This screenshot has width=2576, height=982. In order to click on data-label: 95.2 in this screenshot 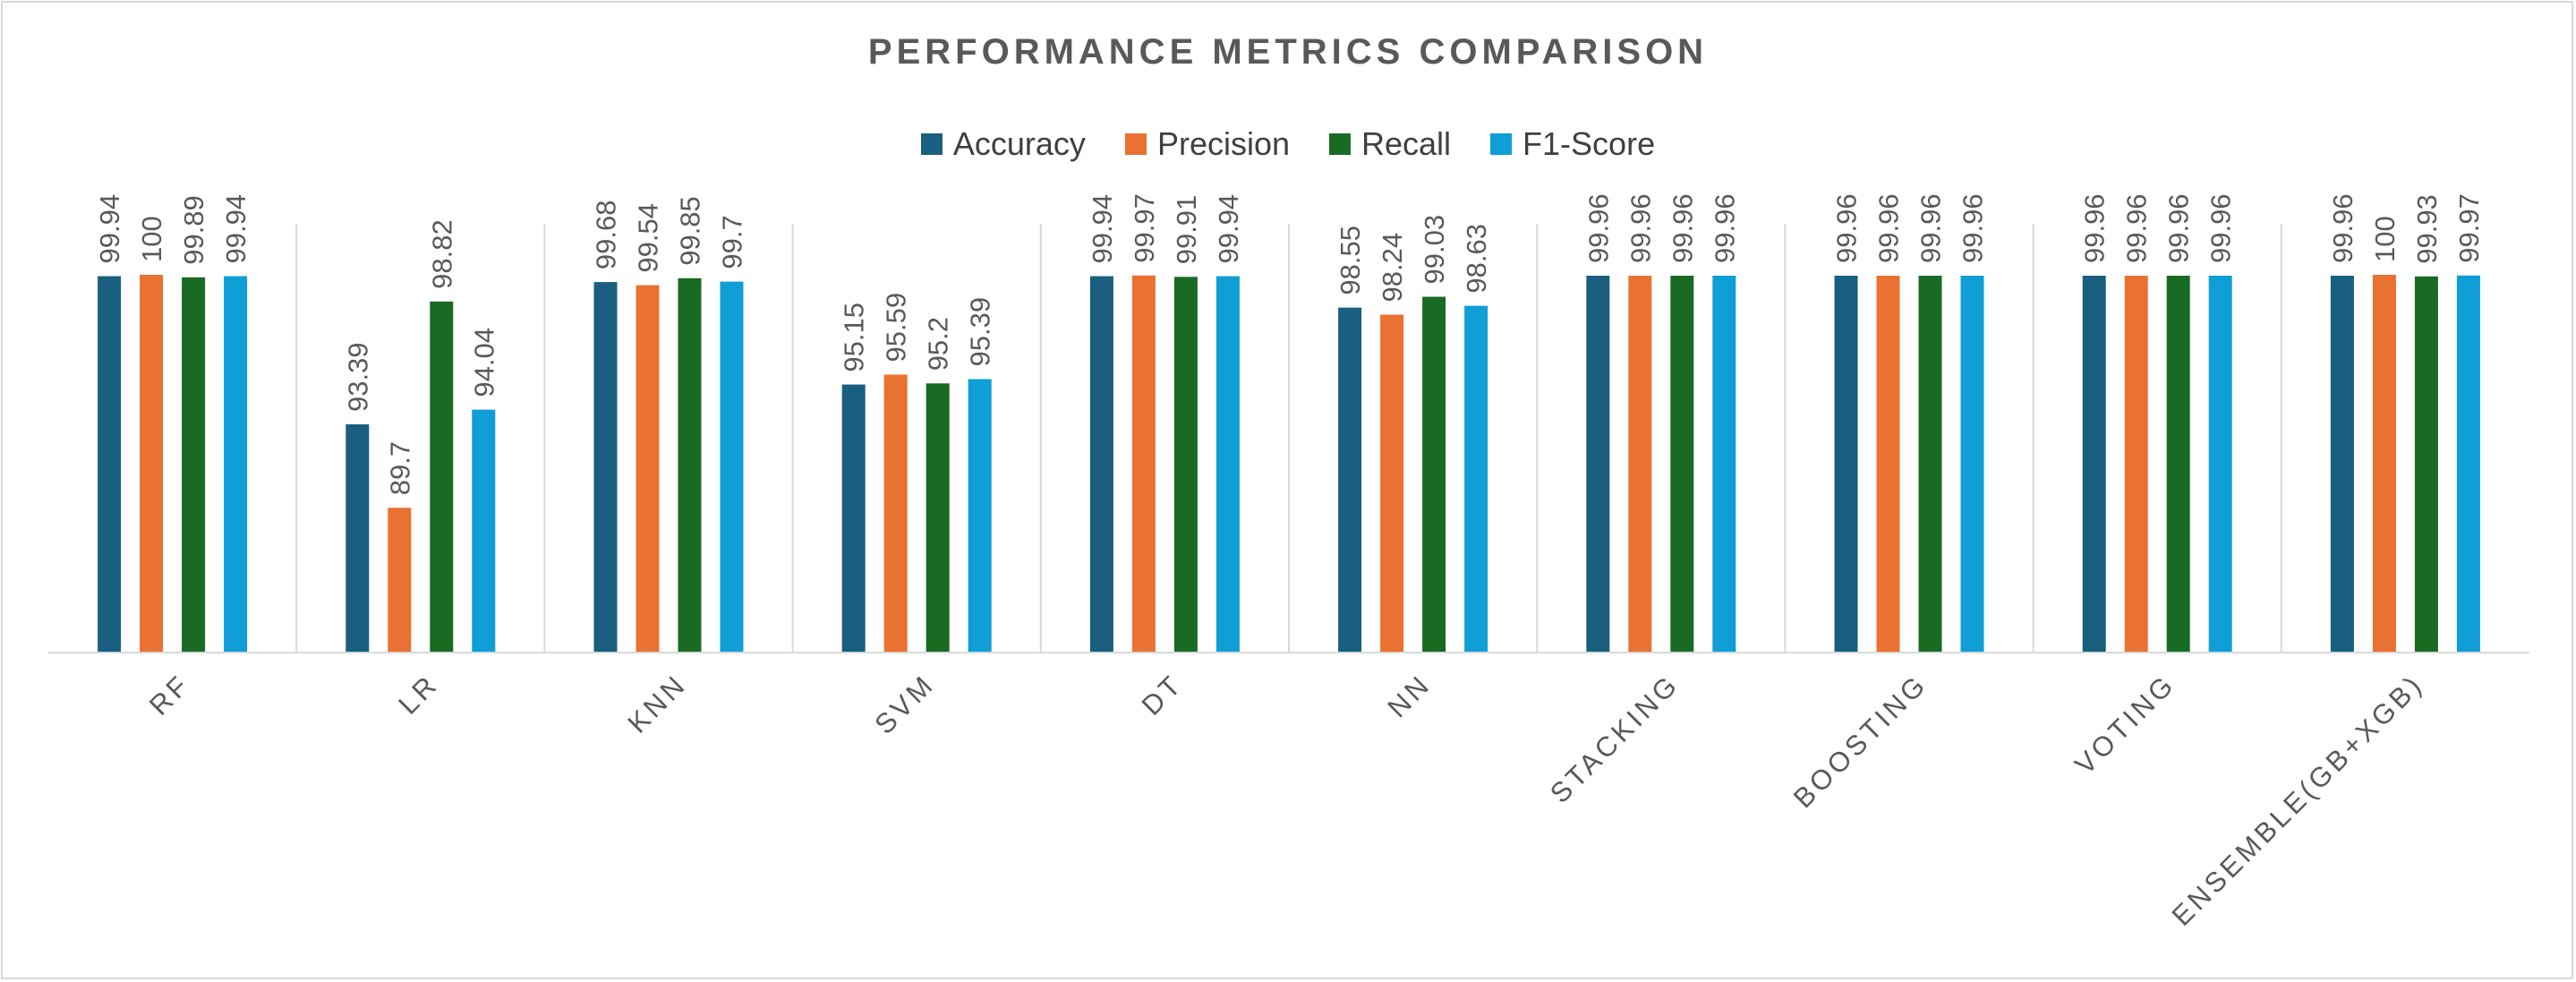, I will do `click(938, 344)`.